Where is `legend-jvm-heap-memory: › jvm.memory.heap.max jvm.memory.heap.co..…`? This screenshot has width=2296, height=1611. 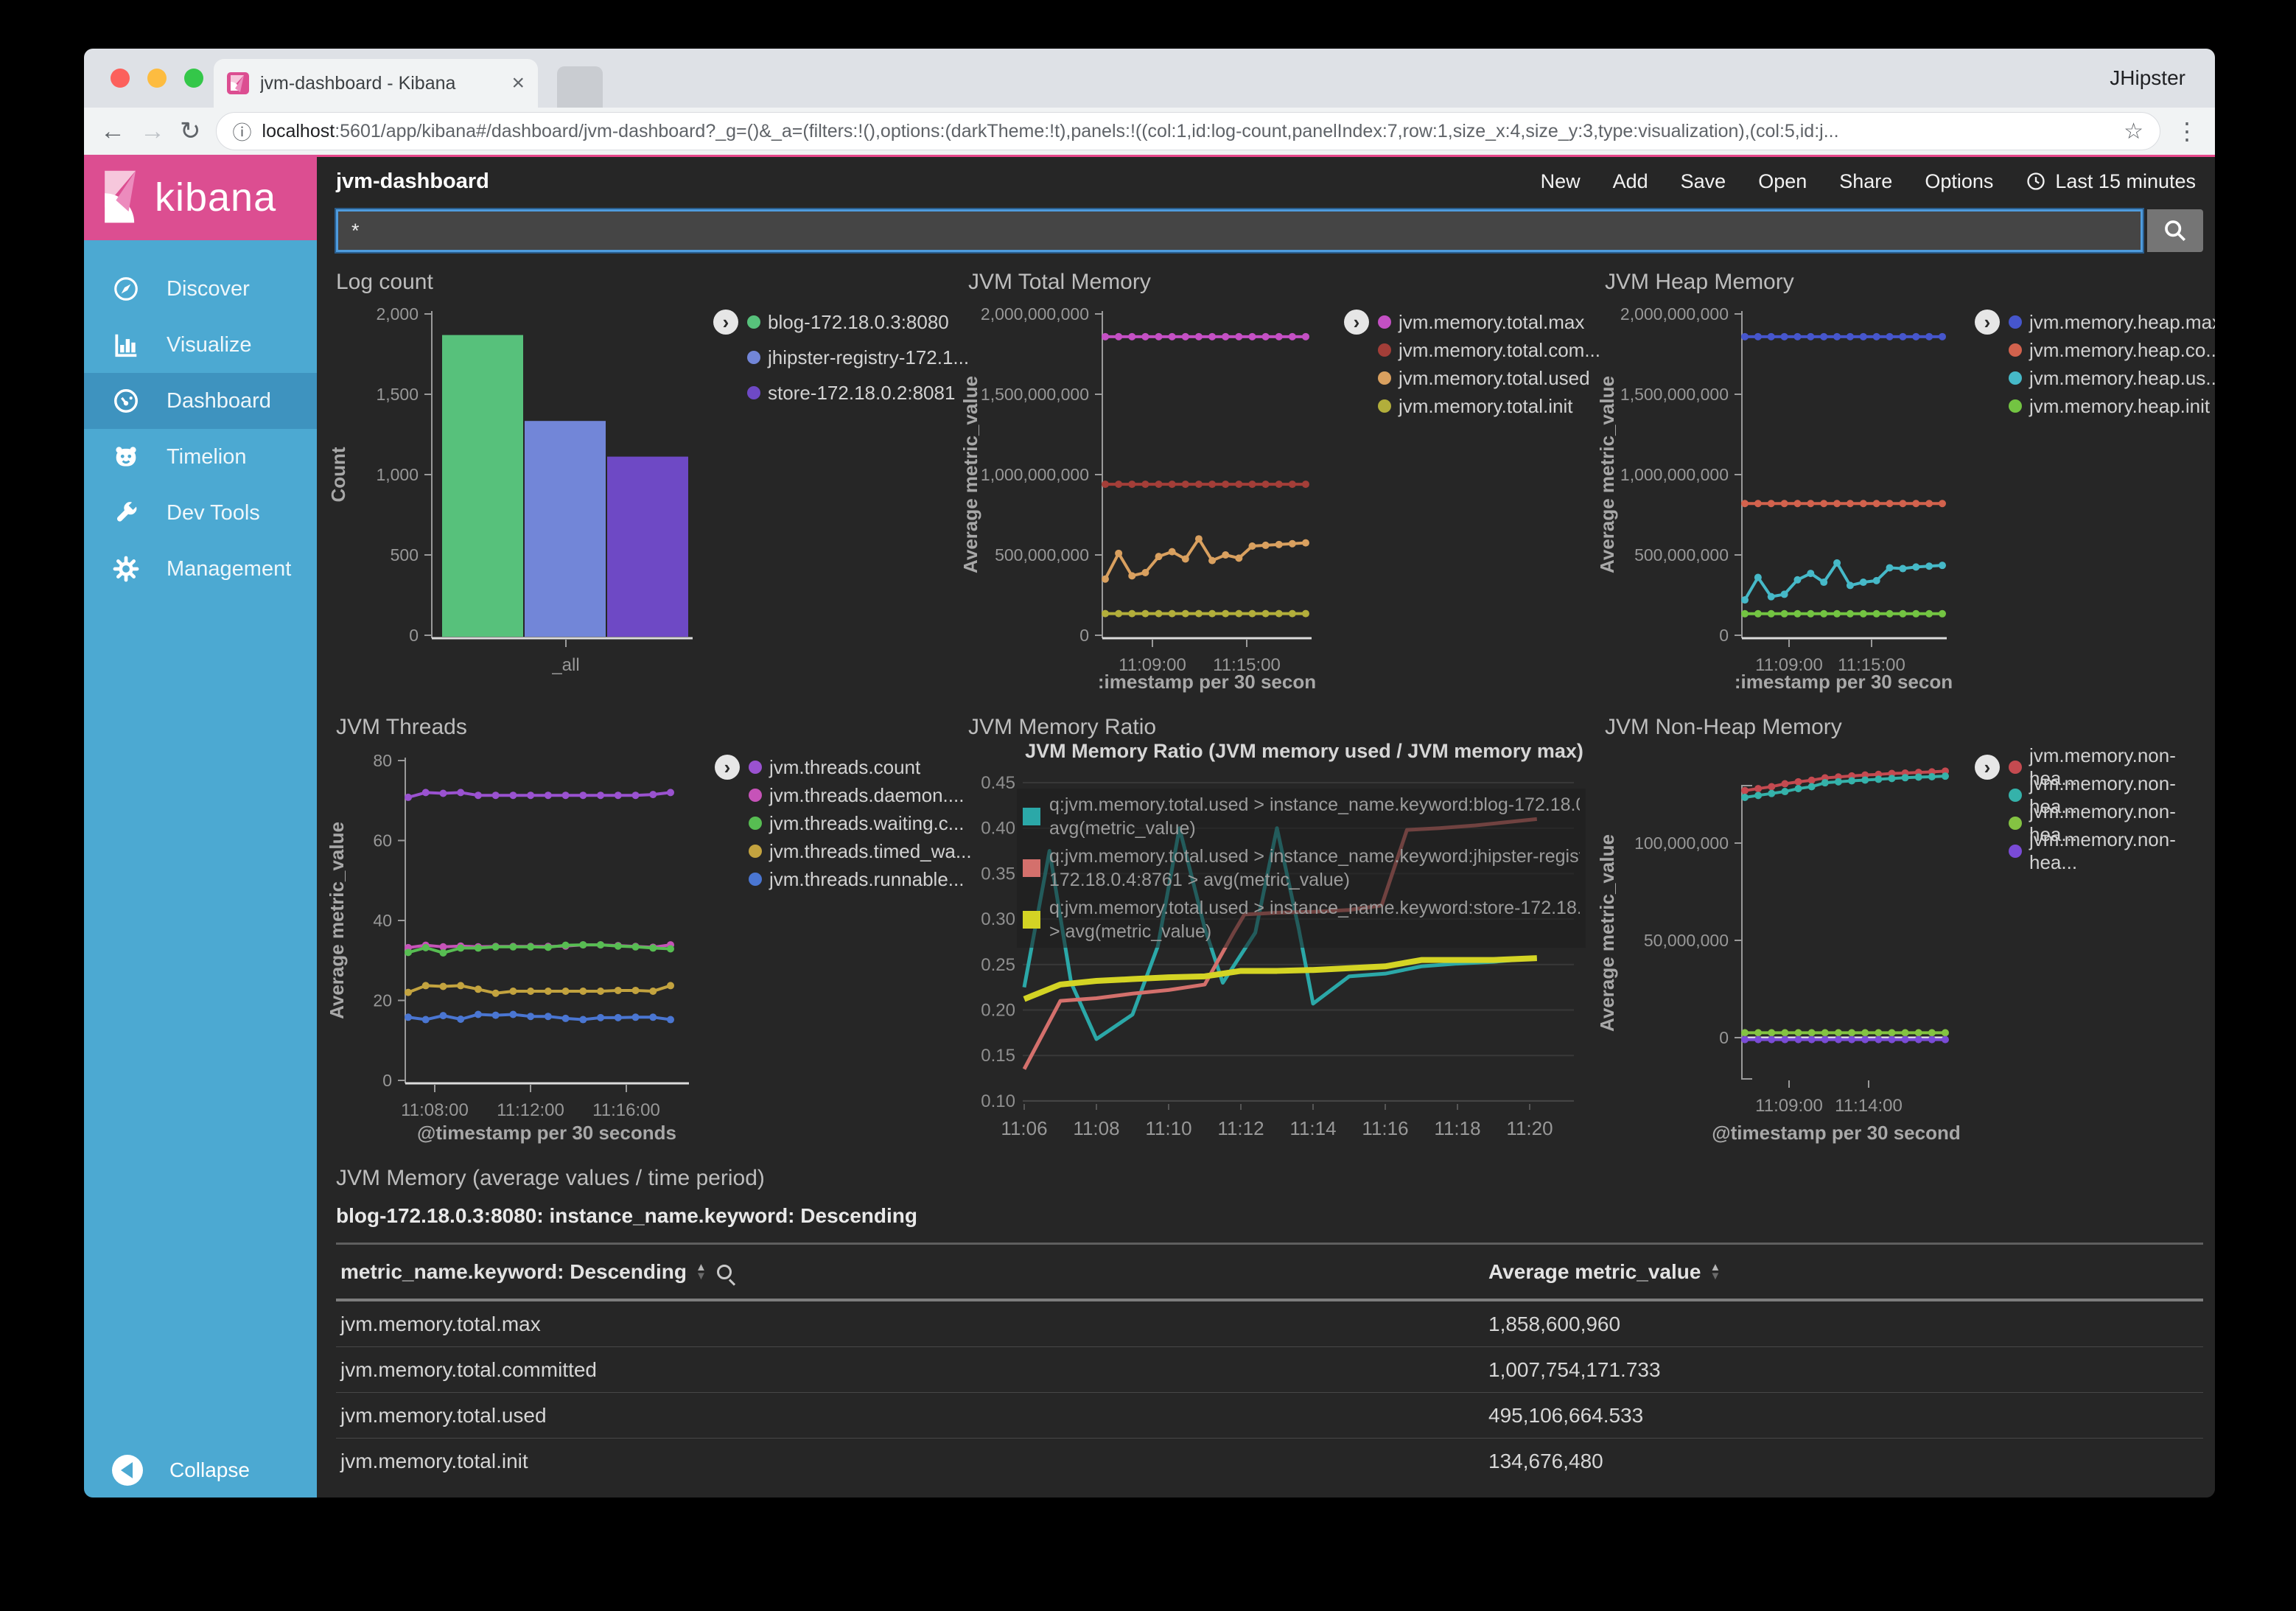
legend-jvm-heap-memory: › jvm.memory.heap.max jvm.memory.heap.co..… is located at coordinates (2095, 364).